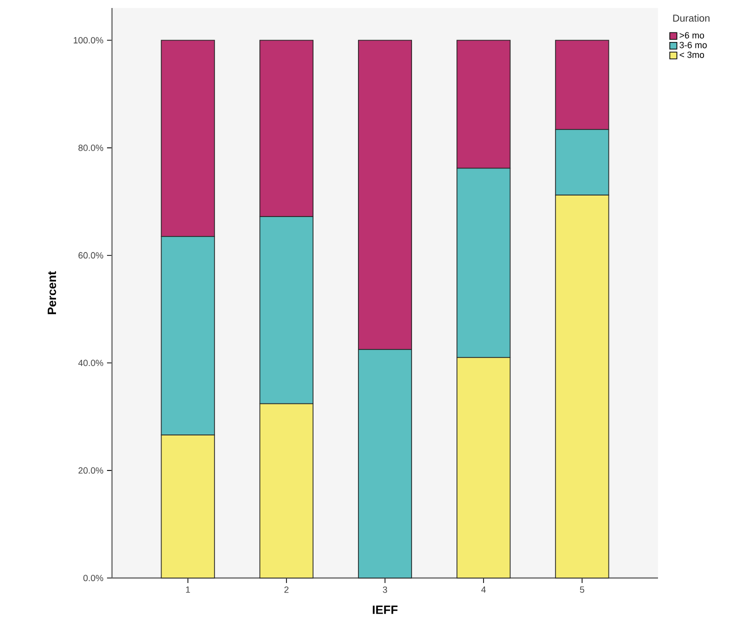 The height and width of the screenshot is (644, 744). What do you see at coordinates (286, 589) in the screenshot?
I see `x-tick-label: 2` at bounding box center [286, 589].